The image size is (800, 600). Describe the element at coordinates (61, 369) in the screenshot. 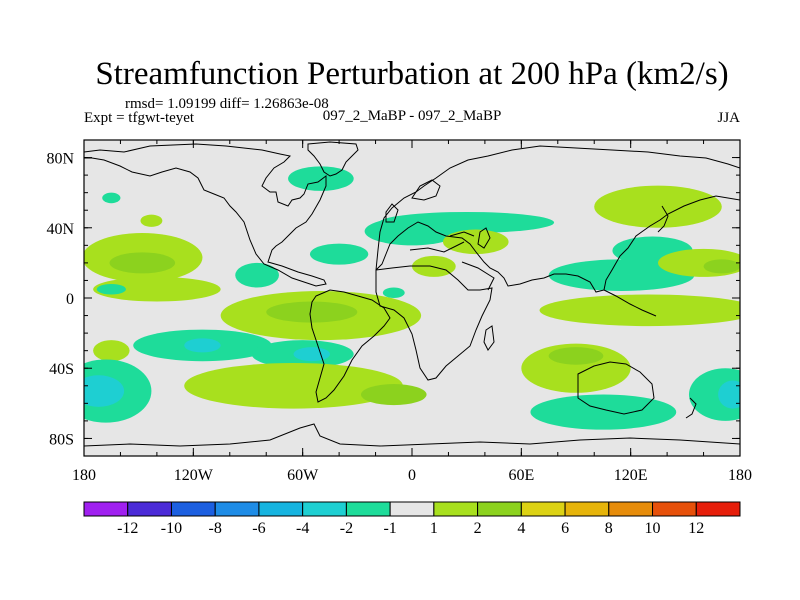

I see `y-tick-label-3: 40S` at that location.